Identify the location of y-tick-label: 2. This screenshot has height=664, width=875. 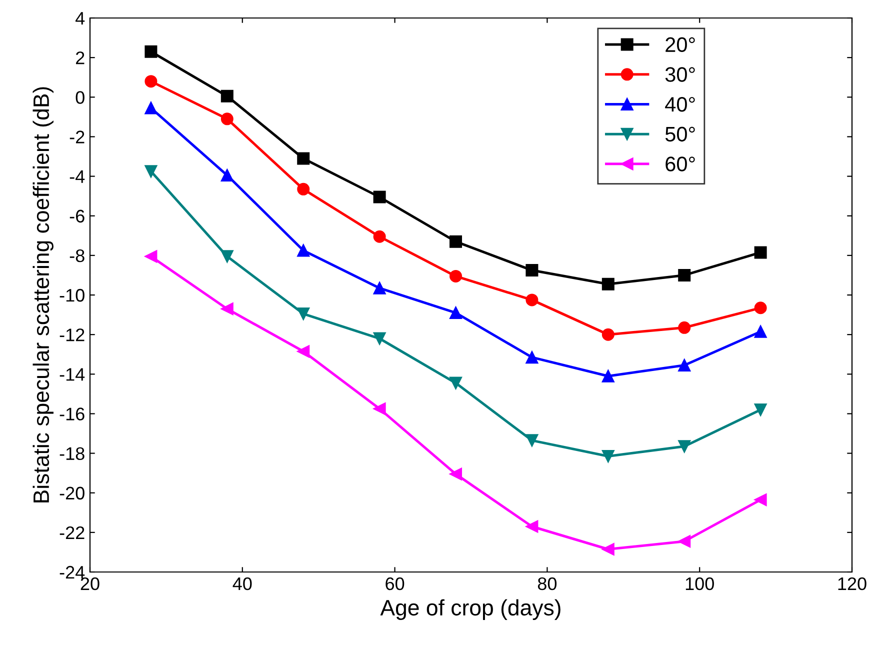
(80, 58).